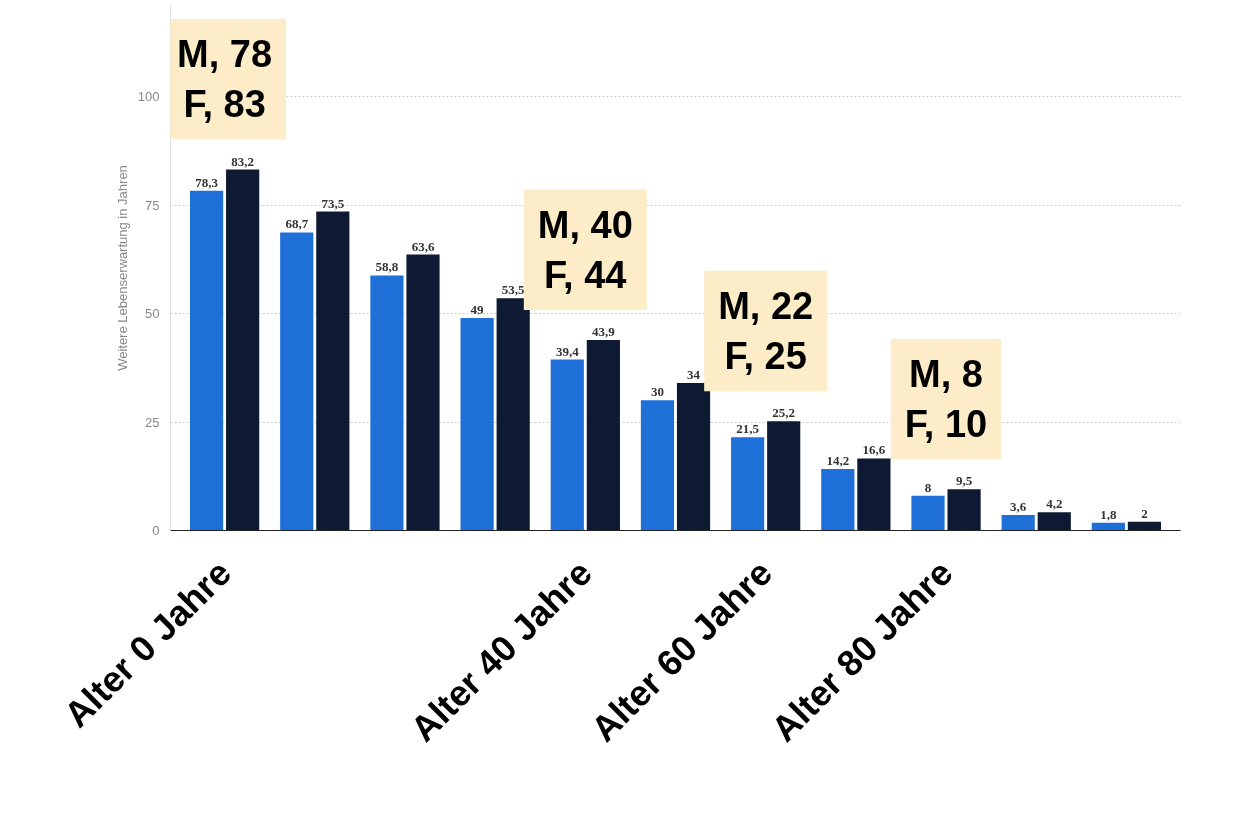  Describe the element at coordinates (156, 530) in the screenshot. I see `y-tick-label: 0` at that location.